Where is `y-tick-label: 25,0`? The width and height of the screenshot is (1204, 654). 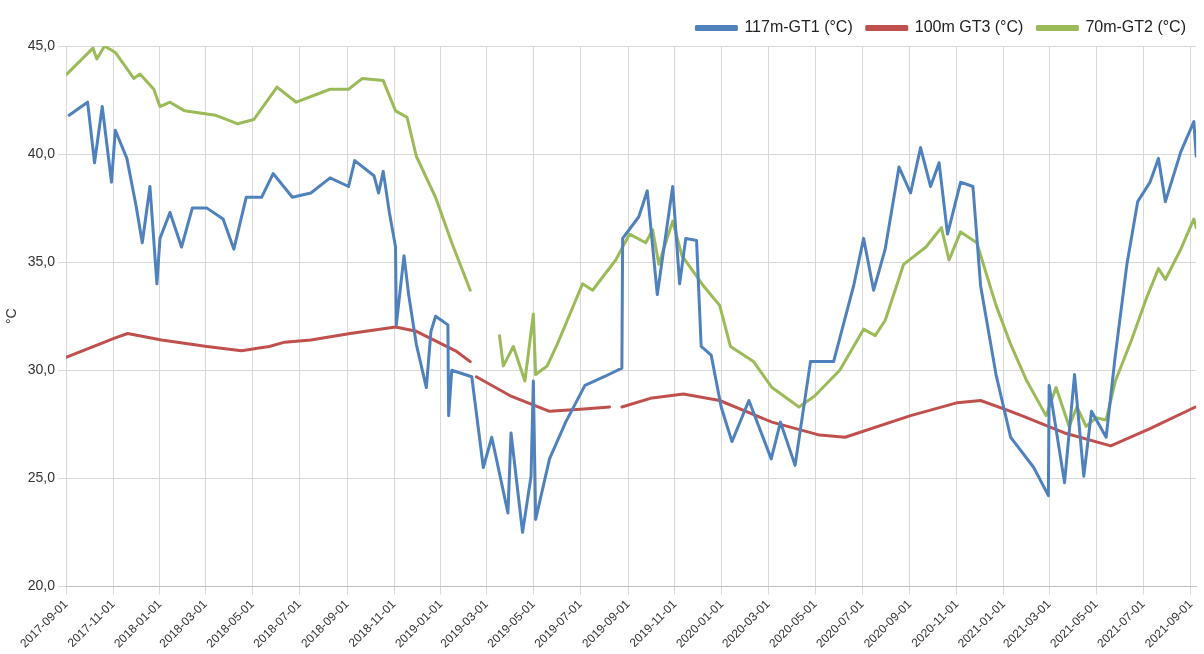
y-tick-label: 25,0 is located at coordinates (41, 477).